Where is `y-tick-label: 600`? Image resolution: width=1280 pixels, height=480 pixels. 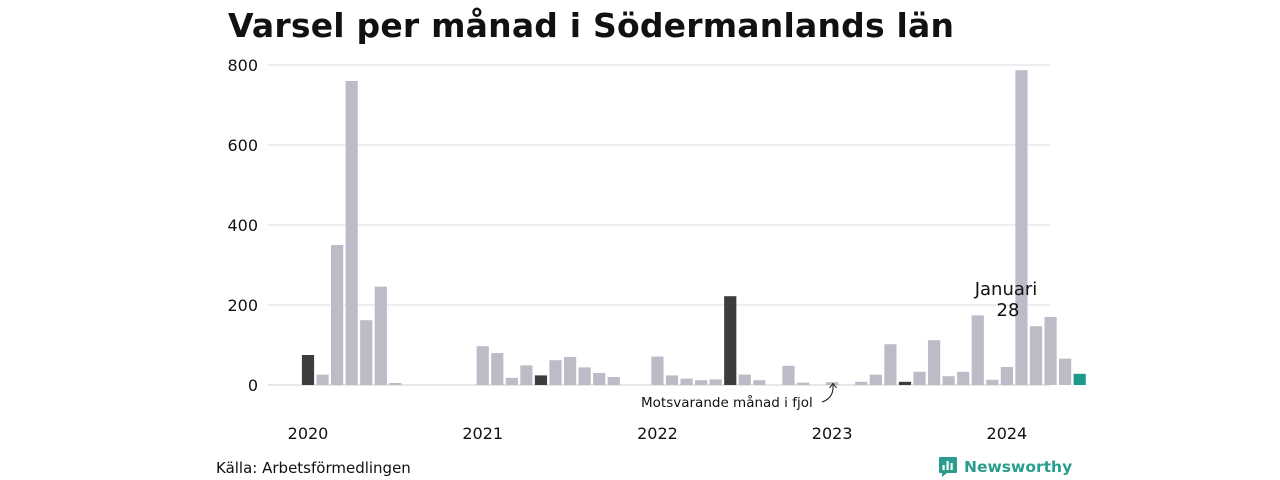
y-tick-label: 600 is located at coordinates (242, 145).